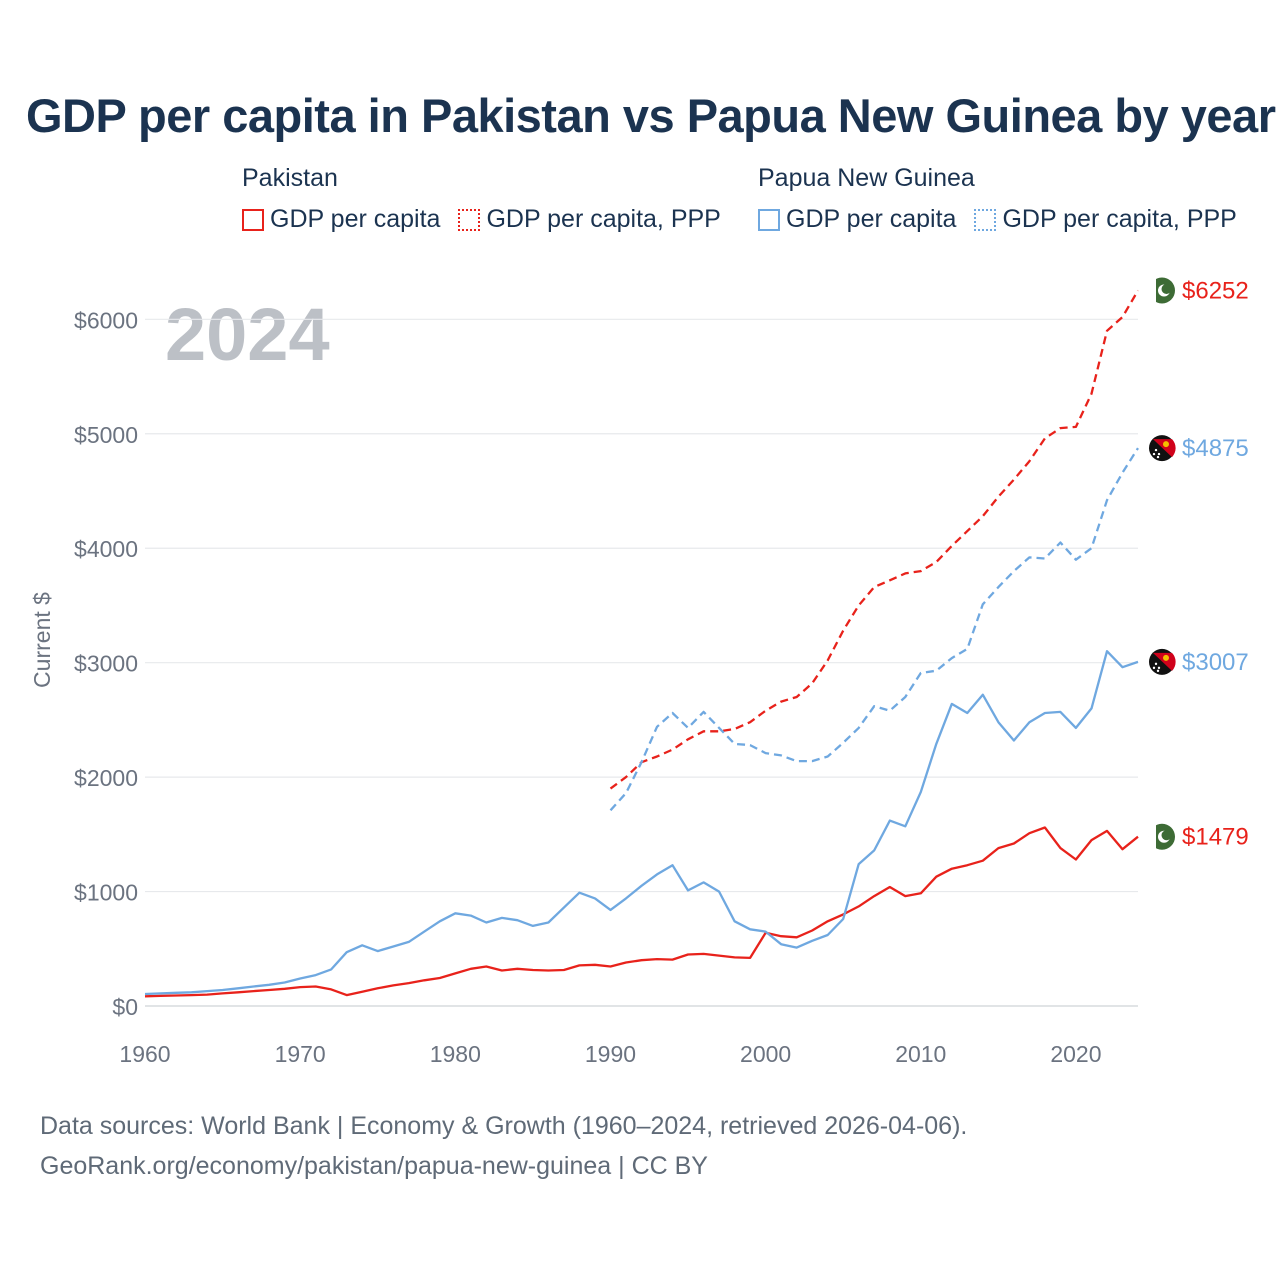 The width and height of the screenshot is (1280, 1280). Describe the element at coordinates (765, 1054) in the screenshot. I see `x-tick-label: 2000` at that location.